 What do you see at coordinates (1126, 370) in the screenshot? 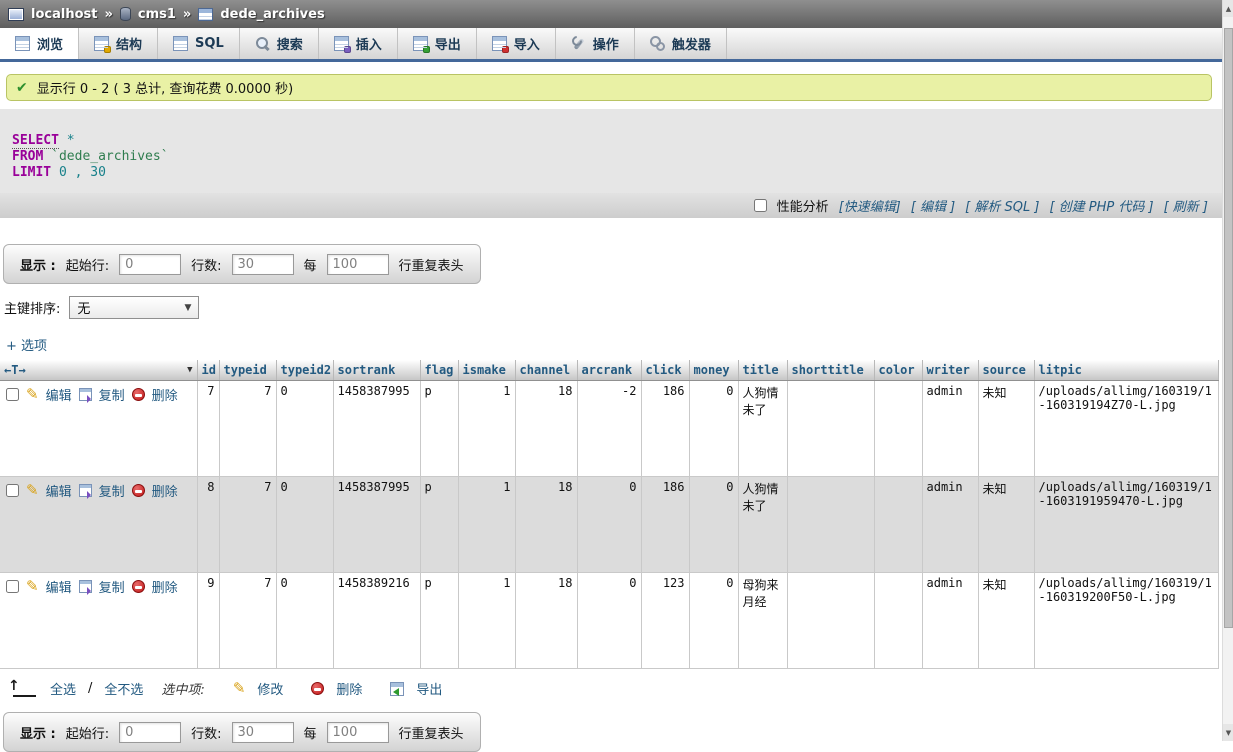
I see `column-header-litpic: litpic` at bounding box center [1126, 370].